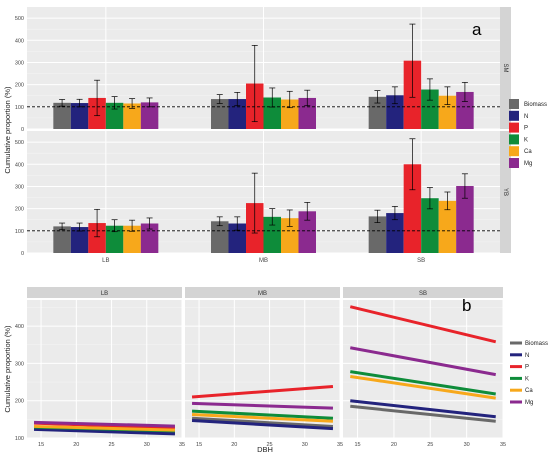  Describe the element at coordinates (265, 449) in the screenshot. I see `panel-b-x-axis-label: DBH` at that location.